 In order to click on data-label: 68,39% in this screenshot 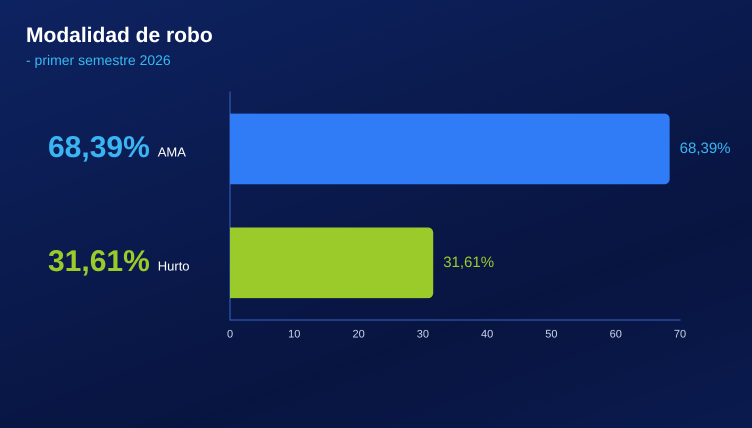, I will do `click(99, 147)`.